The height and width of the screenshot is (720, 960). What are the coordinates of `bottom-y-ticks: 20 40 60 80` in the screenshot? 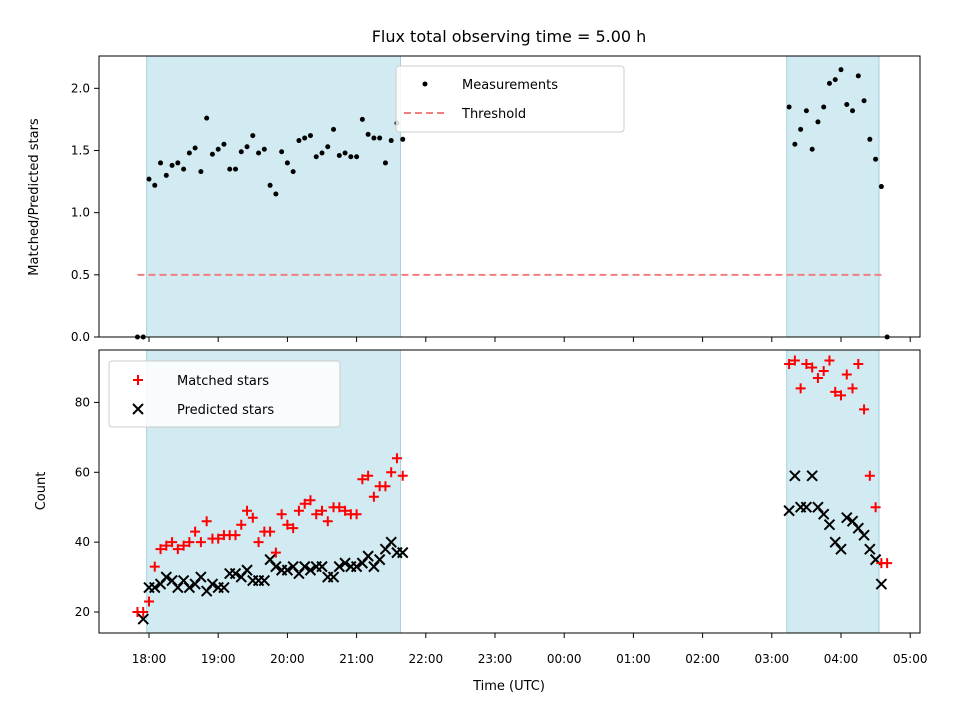 It's located at (87, 507).